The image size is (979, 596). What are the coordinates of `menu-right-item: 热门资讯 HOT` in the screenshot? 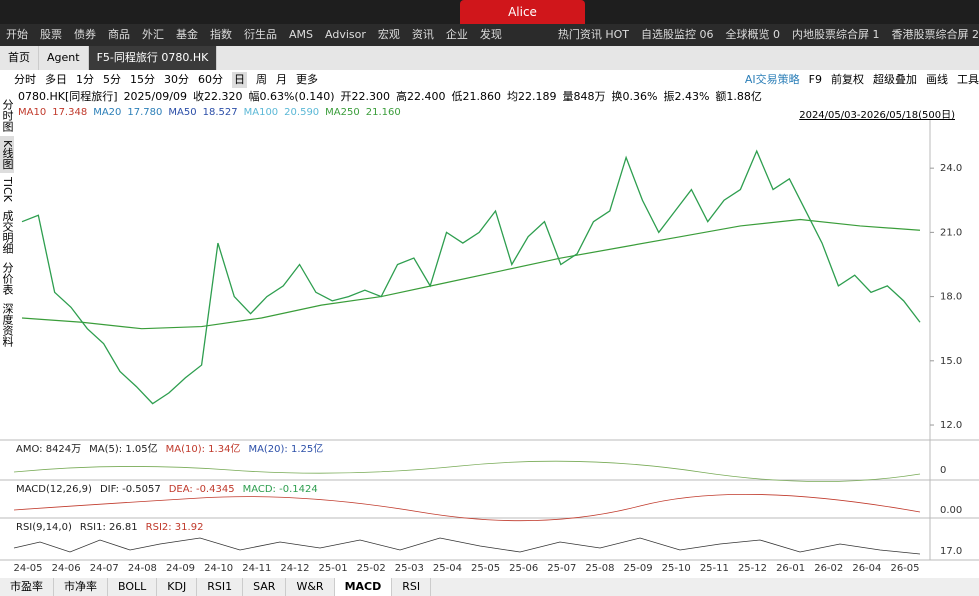 It's located at (593, 34).